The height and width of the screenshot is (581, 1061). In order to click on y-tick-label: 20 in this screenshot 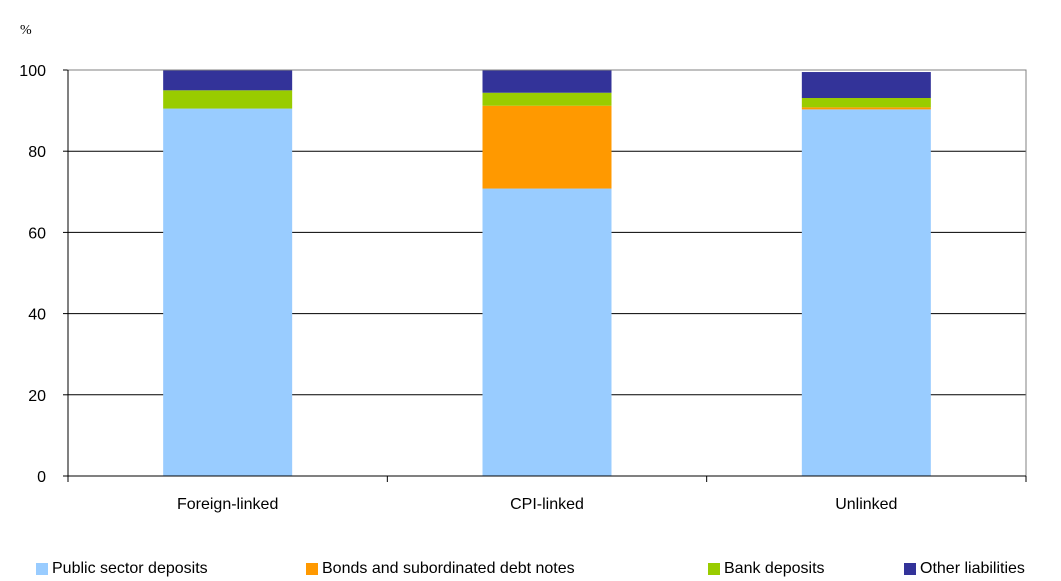, I will do `click(37, 396)`.